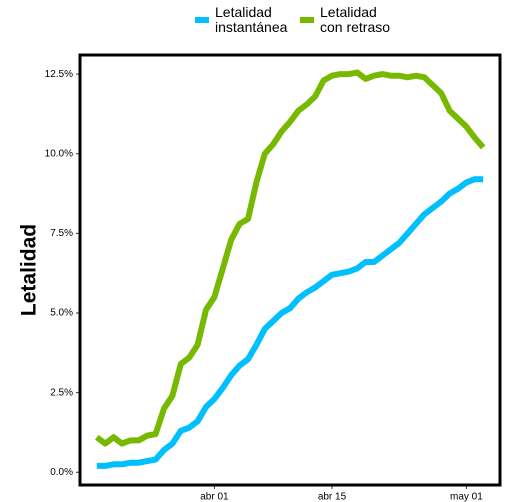  I want to click on legend-item: Letalidad con retraso, so click(345, 20).